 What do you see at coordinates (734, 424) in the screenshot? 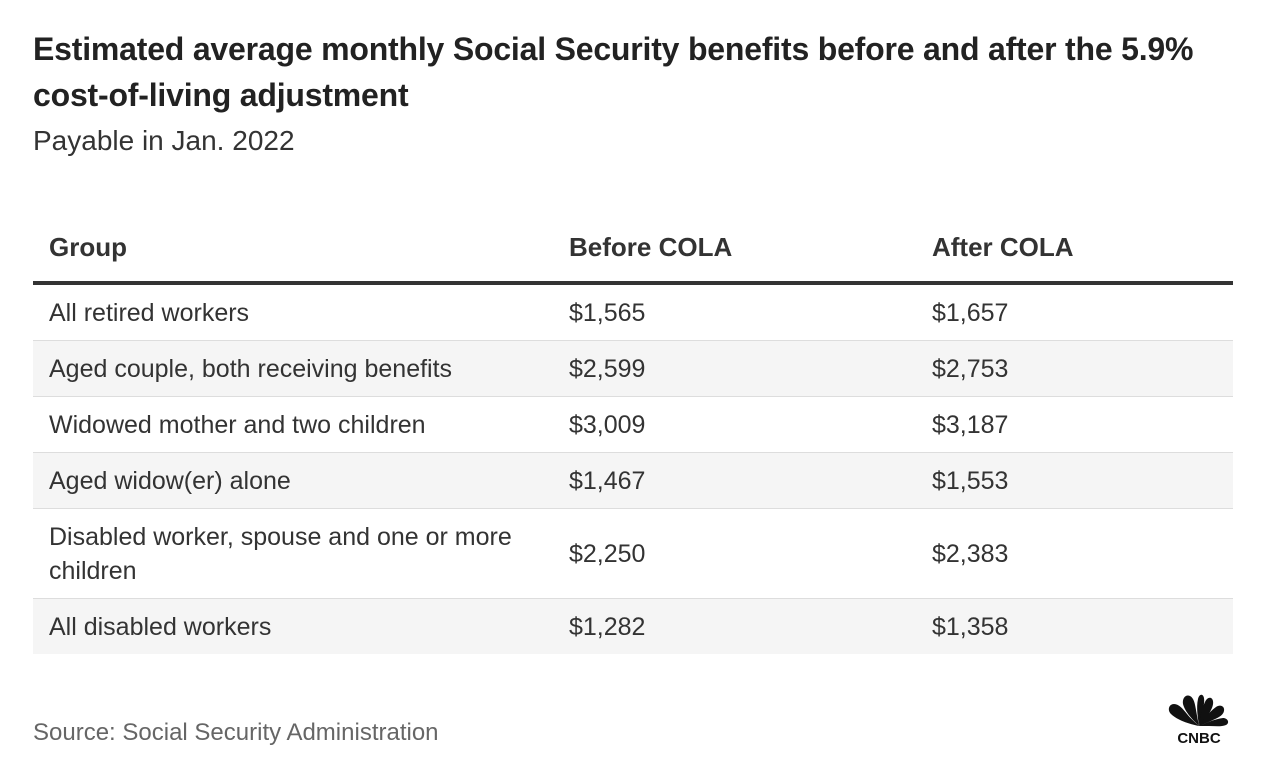
I see `before-cola-cell: $3,009` at bounding box center [734, 424].